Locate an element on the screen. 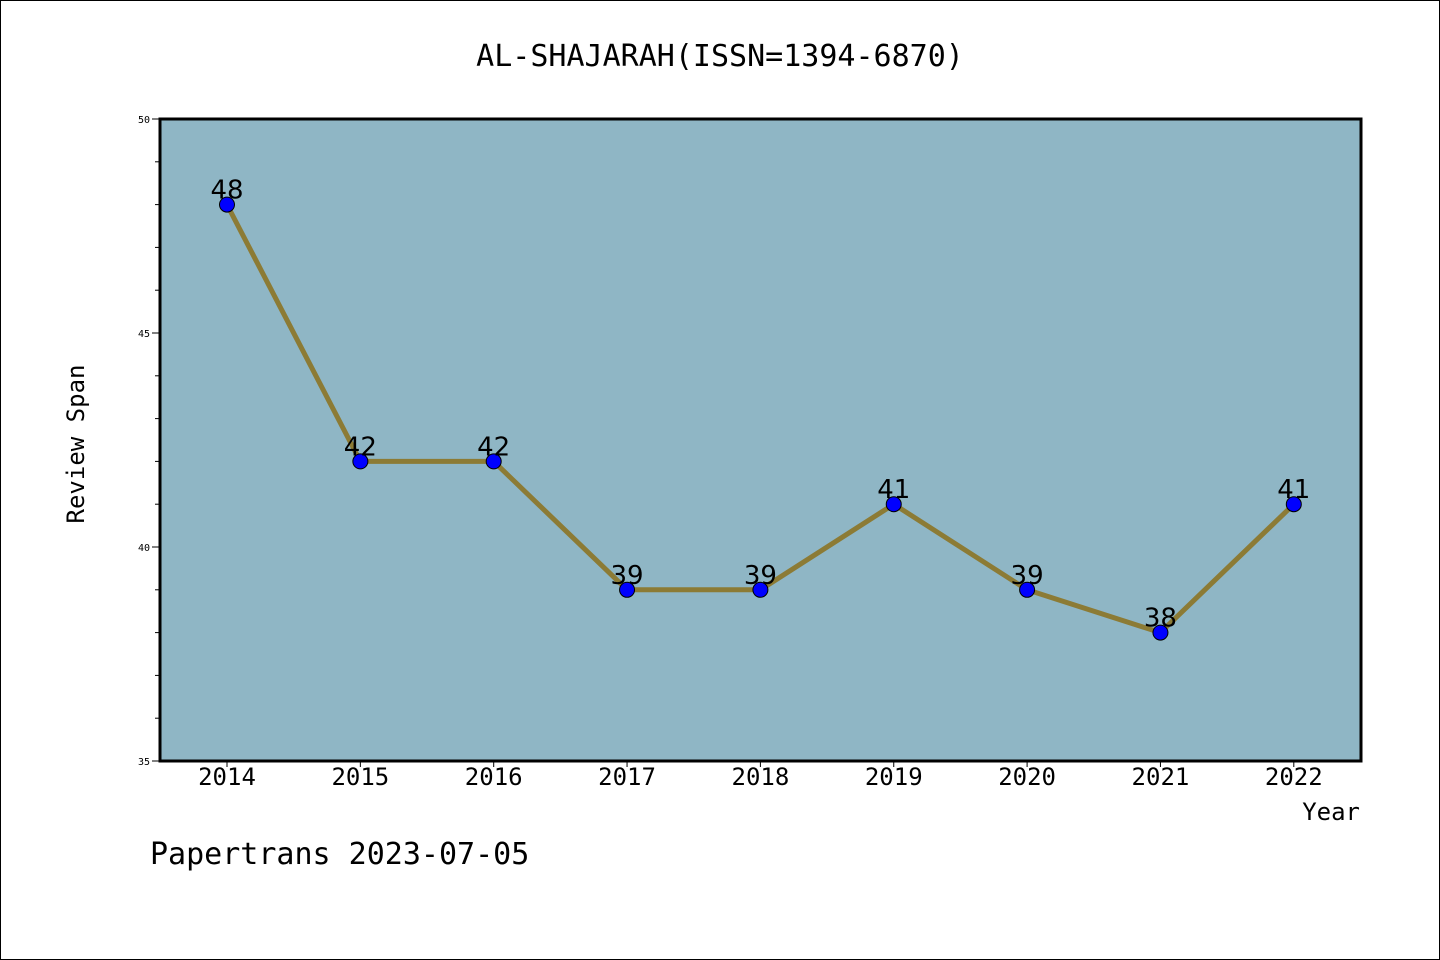 The image size is (1440, 960). x-tick-label: 2021 is located at coordinates (1161, 777).